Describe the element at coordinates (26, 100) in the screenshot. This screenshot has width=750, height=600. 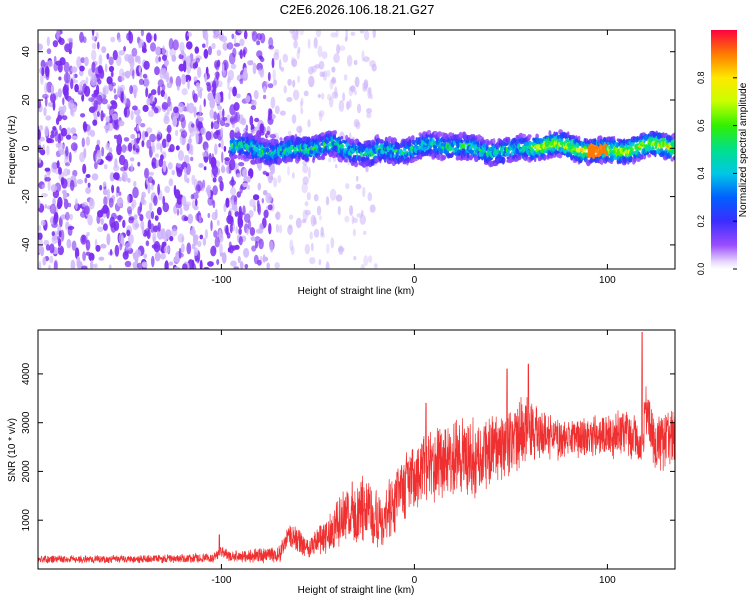
I see `spectrogram-y-tick-label: 20` at that location.